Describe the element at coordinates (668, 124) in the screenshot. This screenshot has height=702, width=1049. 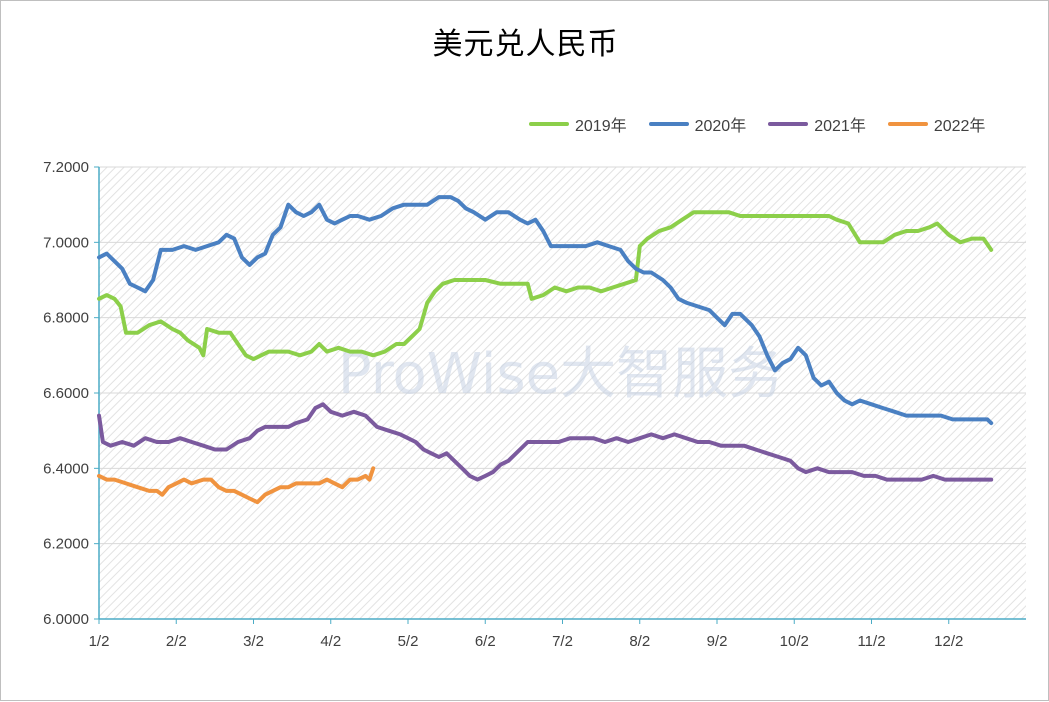
I see `legend-swatch-2020` at that location.